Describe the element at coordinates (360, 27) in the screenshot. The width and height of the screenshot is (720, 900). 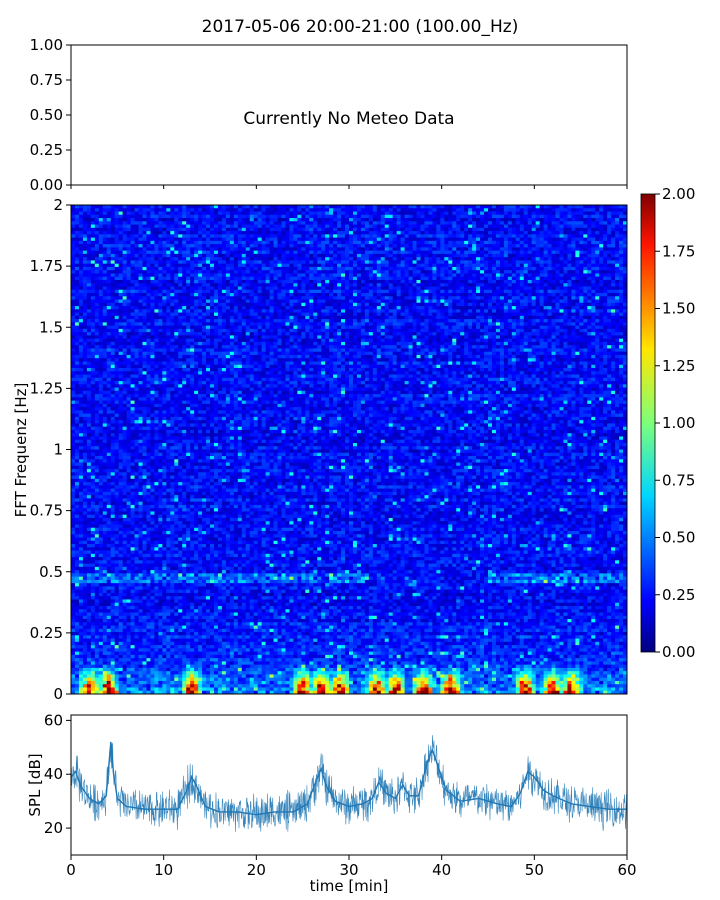
I see `figure-title: 2017-05-06 20:00-21:00 (100.00_Hz)` at that location.